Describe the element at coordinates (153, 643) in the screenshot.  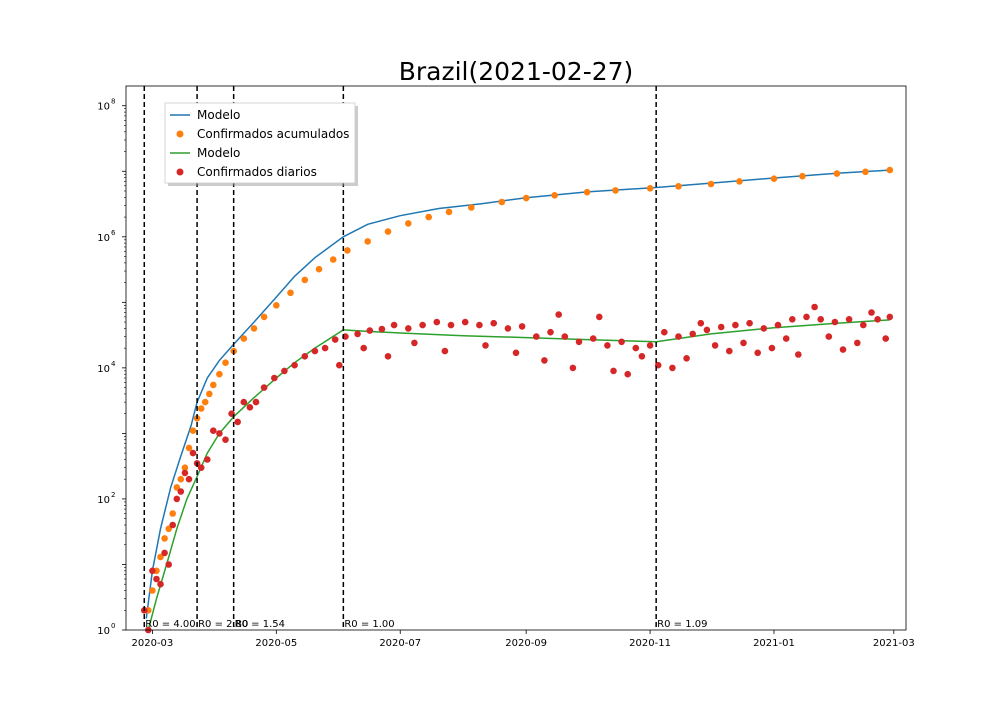
I see `x-tick-label: 2020-03` at that location.